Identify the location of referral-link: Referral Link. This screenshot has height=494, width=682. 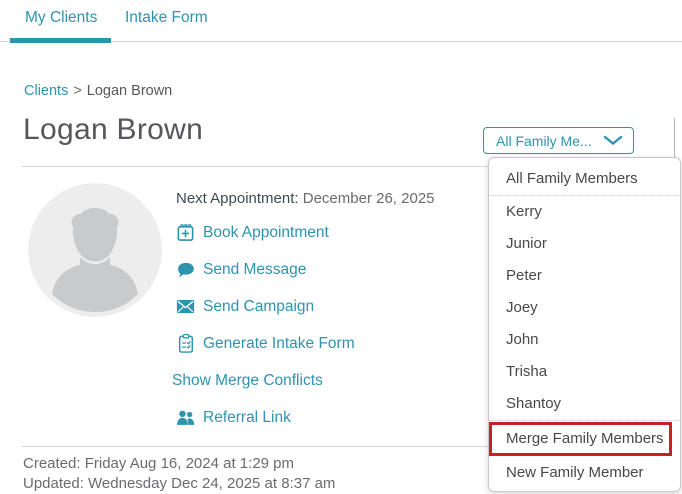
(326, 417).